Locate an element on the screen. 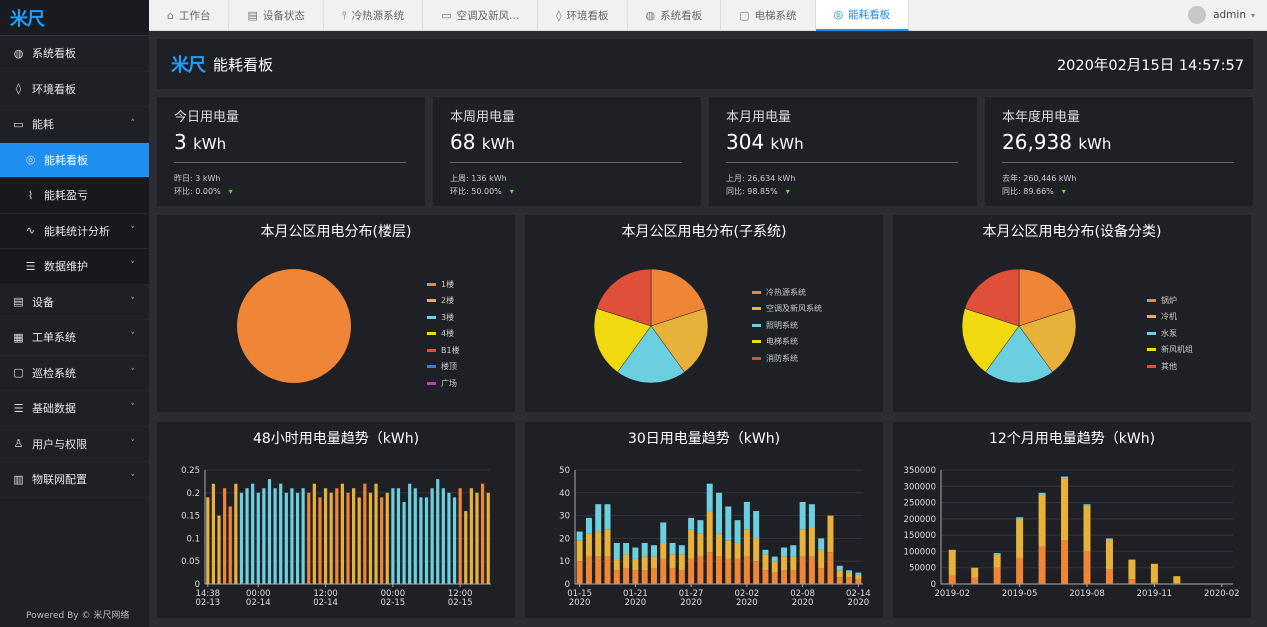  legend-item: 2楼 is located at coordinates (443, 301).